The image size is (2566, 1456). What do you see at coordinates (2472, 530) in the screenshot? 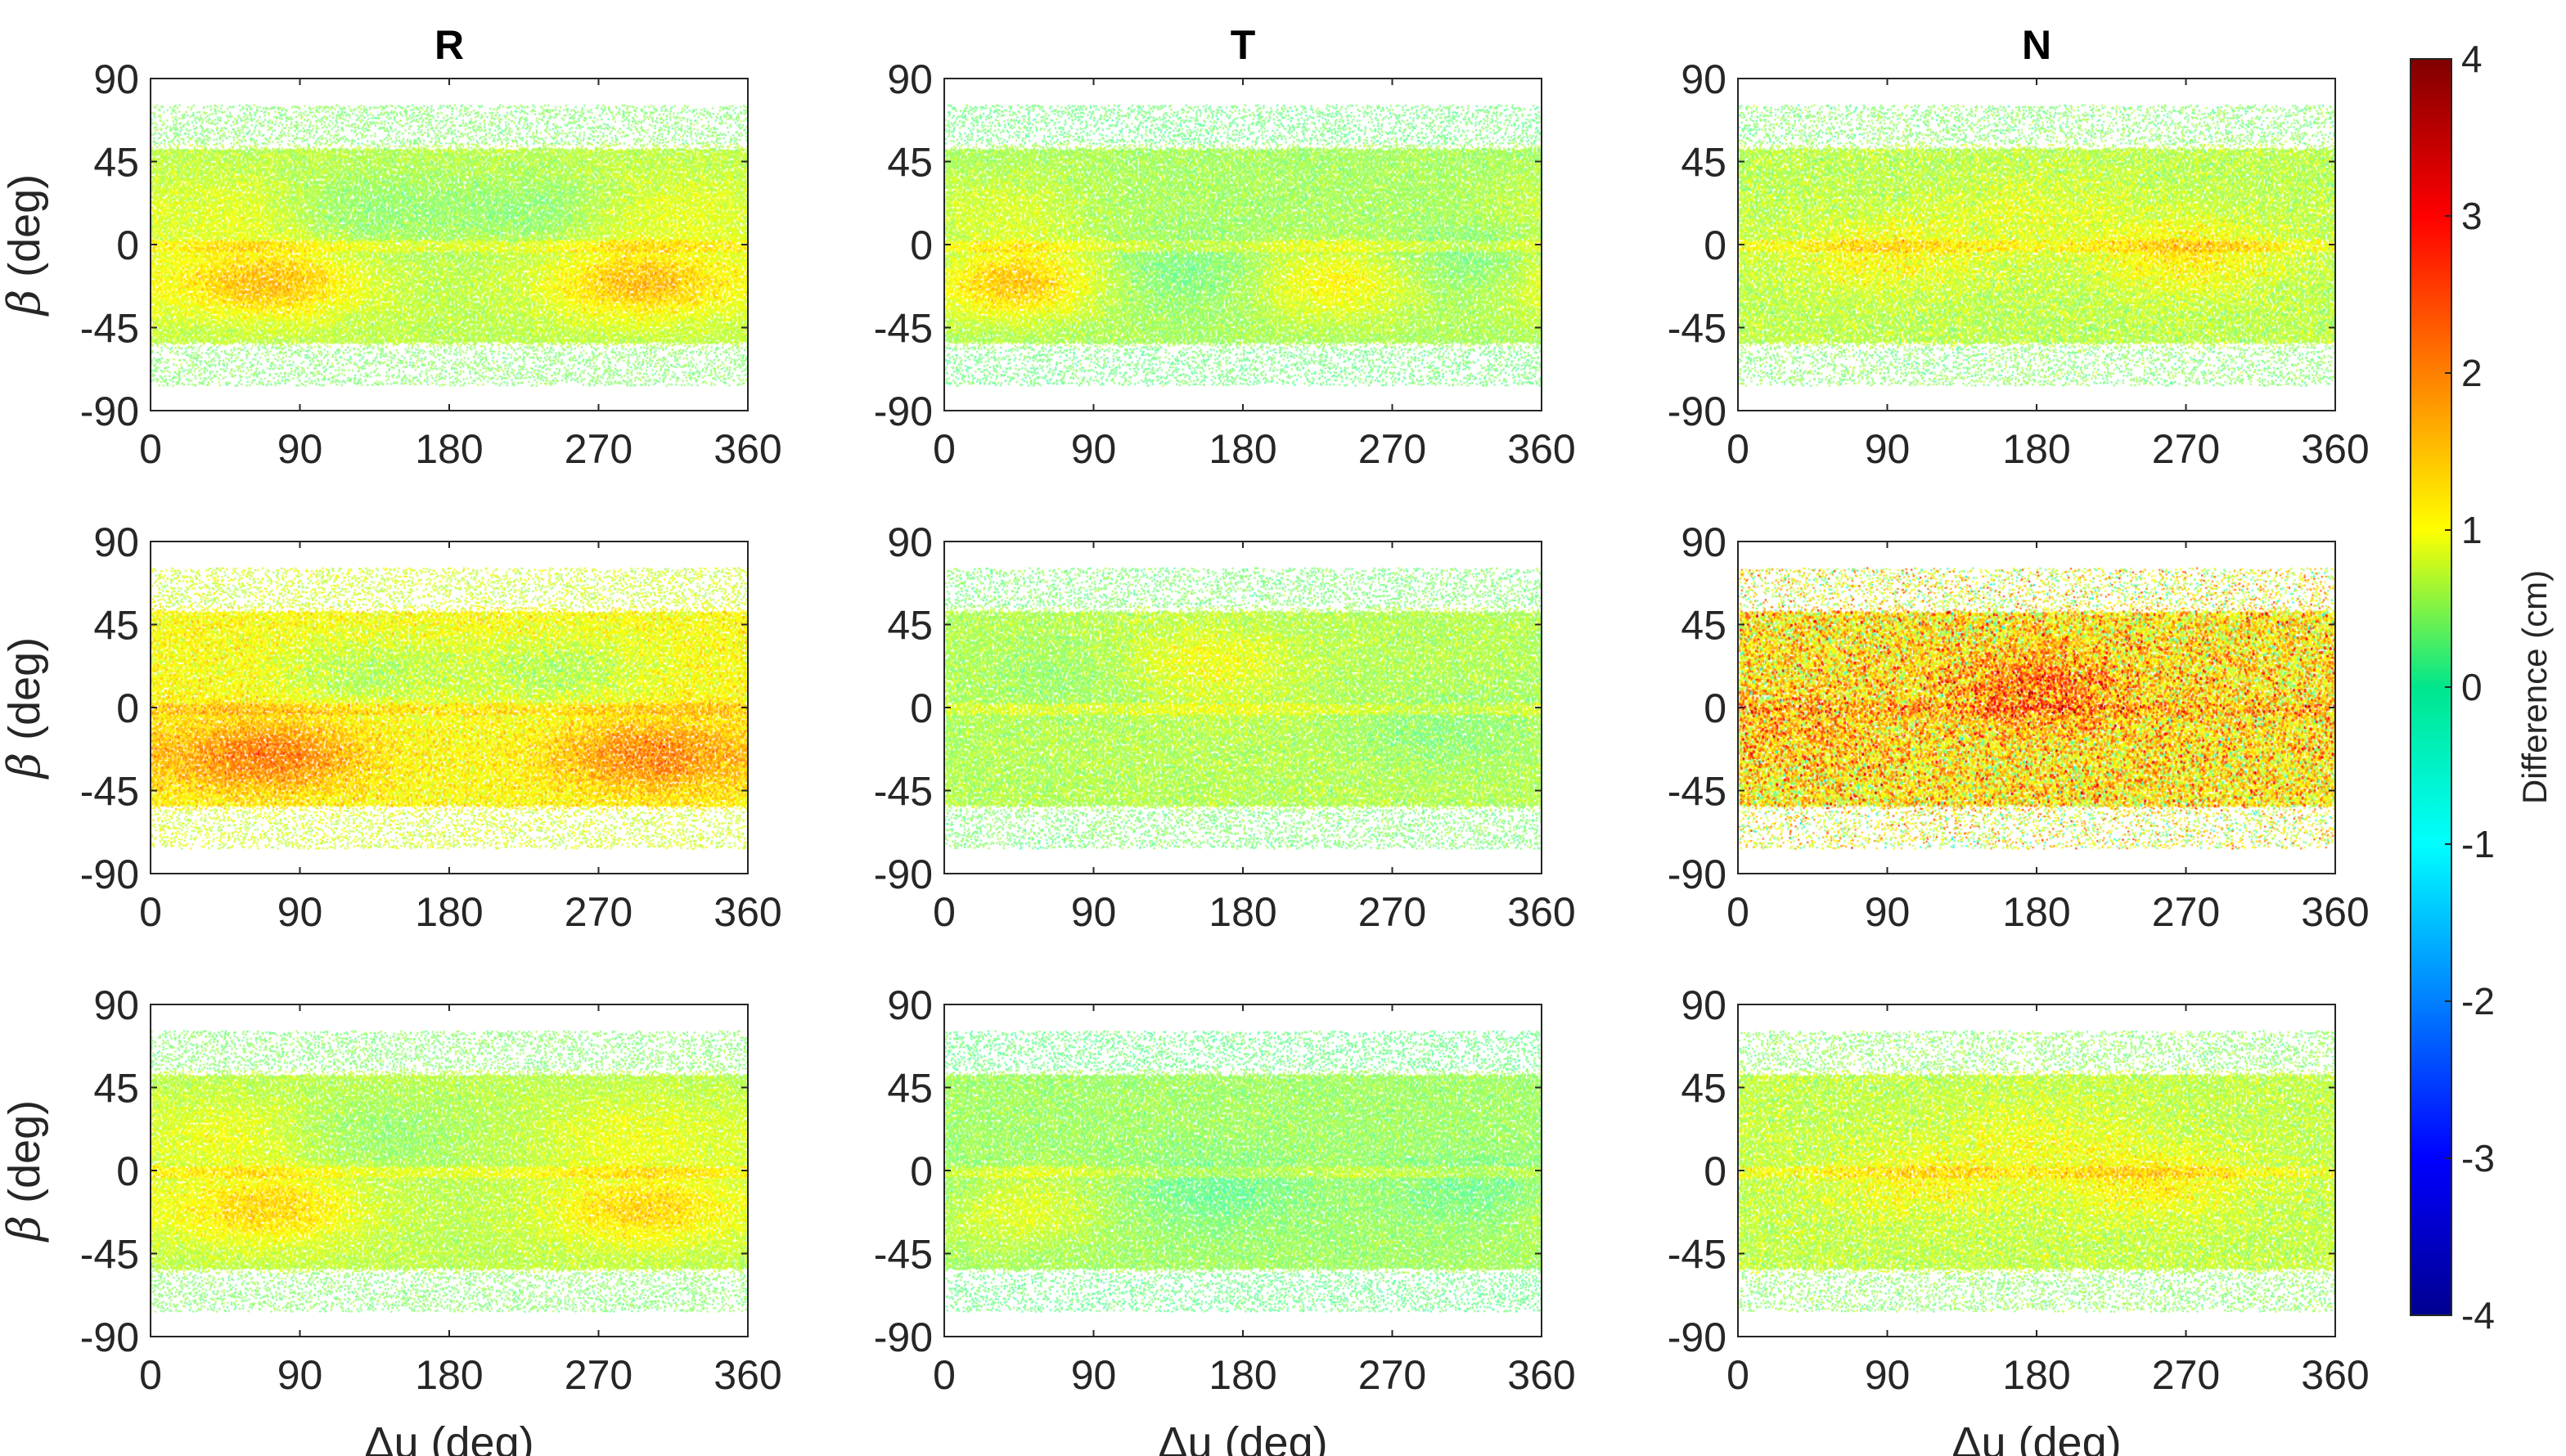
I see `colorbar-tick-label: 1` at bounding box center [2472, 530].